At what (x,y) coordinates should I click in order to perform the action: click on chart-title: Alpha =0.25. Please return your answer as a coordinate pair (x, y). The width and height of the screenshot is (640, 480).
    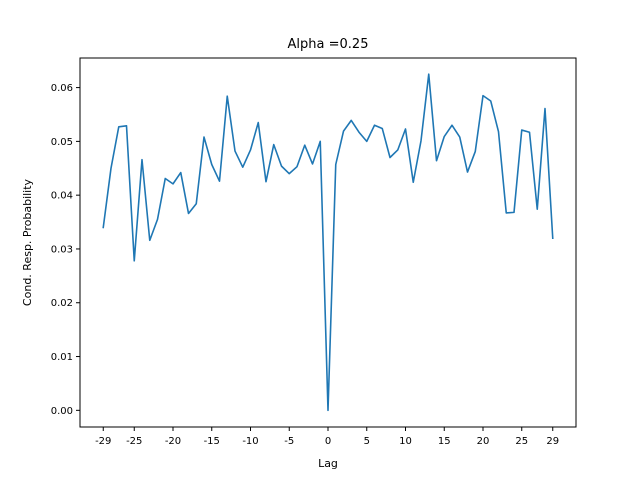
    Looking at the image, I should click on (328, 44).